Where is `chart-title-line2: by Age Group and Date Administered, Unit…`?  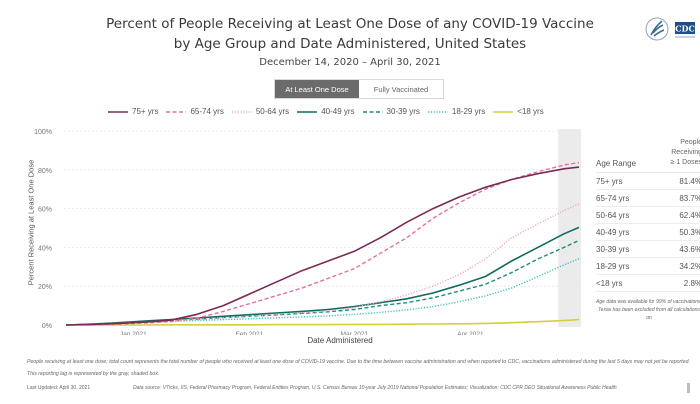
chart-title-line2: by Age Group and Date Administered, Unit… is located at coordinates (350, 44).